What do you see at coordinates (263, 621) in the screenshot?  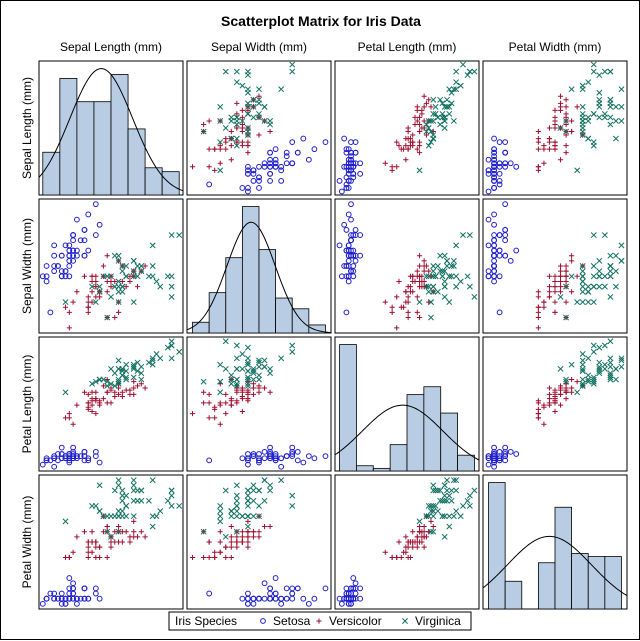 I see `legend-marker-setosa` at bounding box center [263, 621].